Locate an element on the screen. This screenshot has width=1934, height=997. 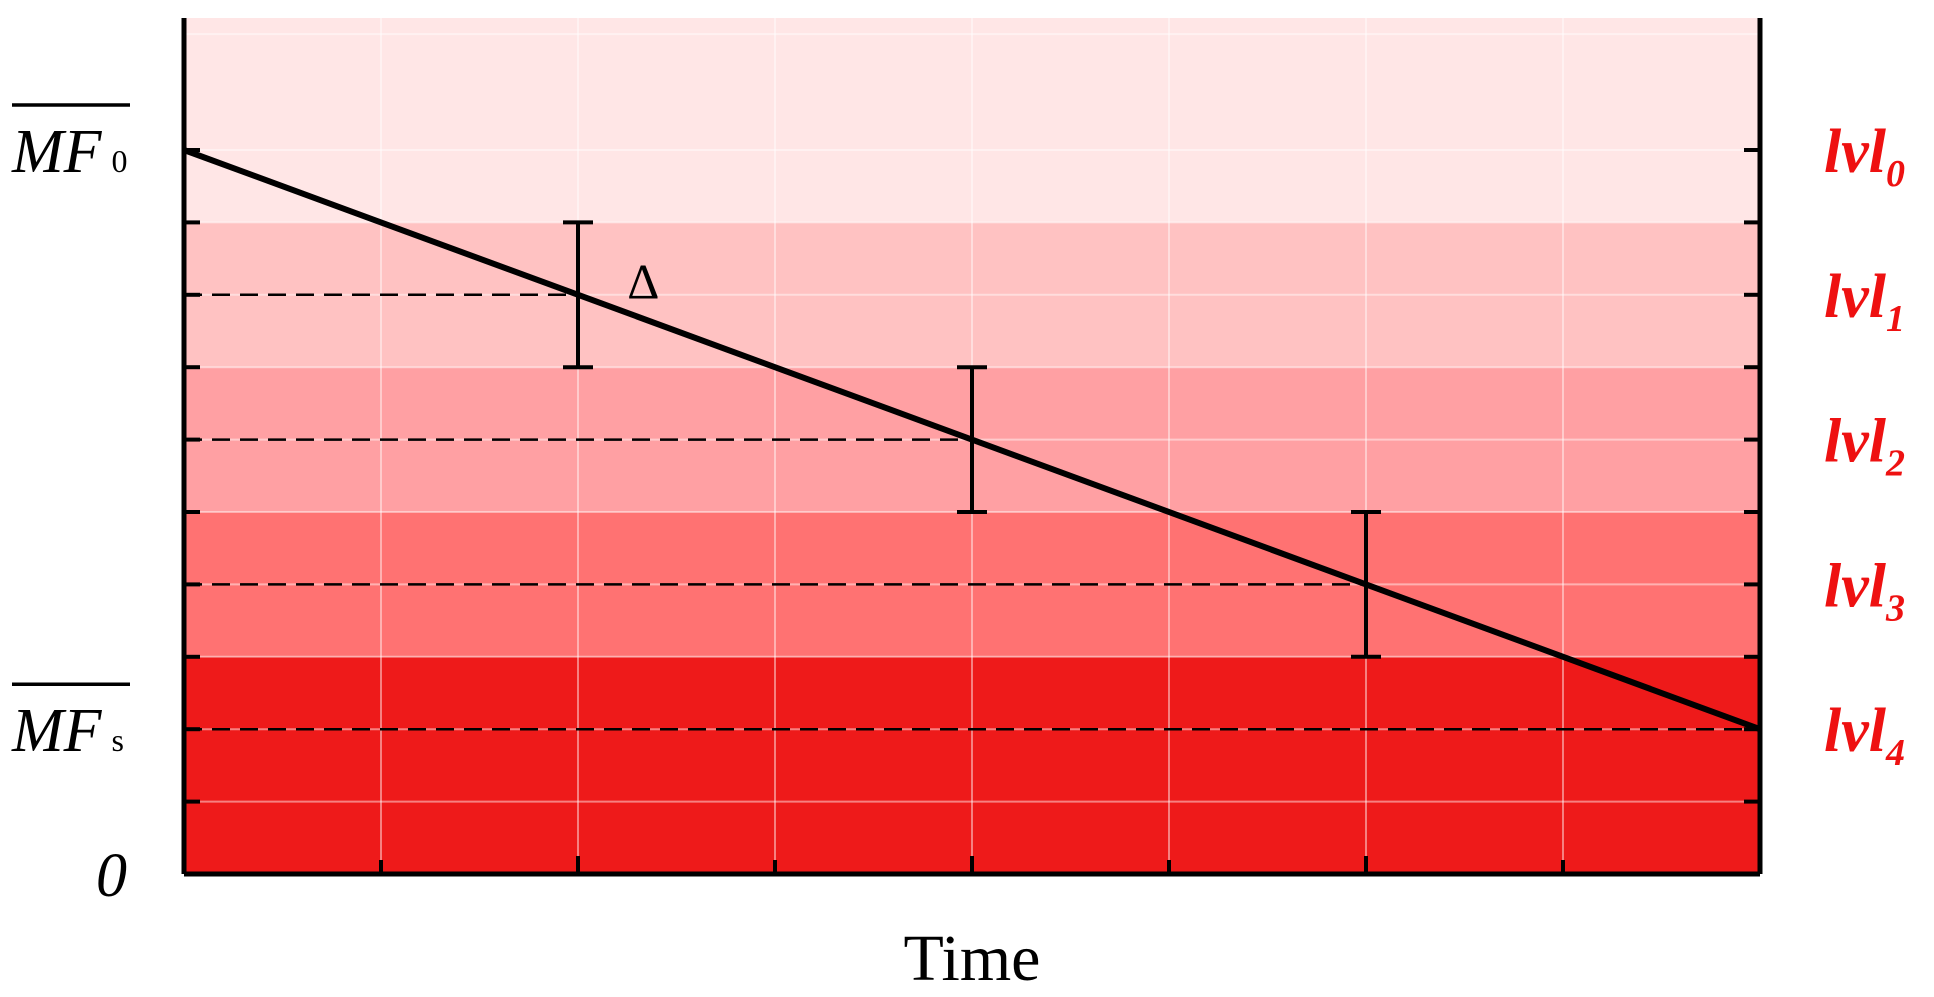
left-label-main-1: MF is located at coordinates (57, 731).